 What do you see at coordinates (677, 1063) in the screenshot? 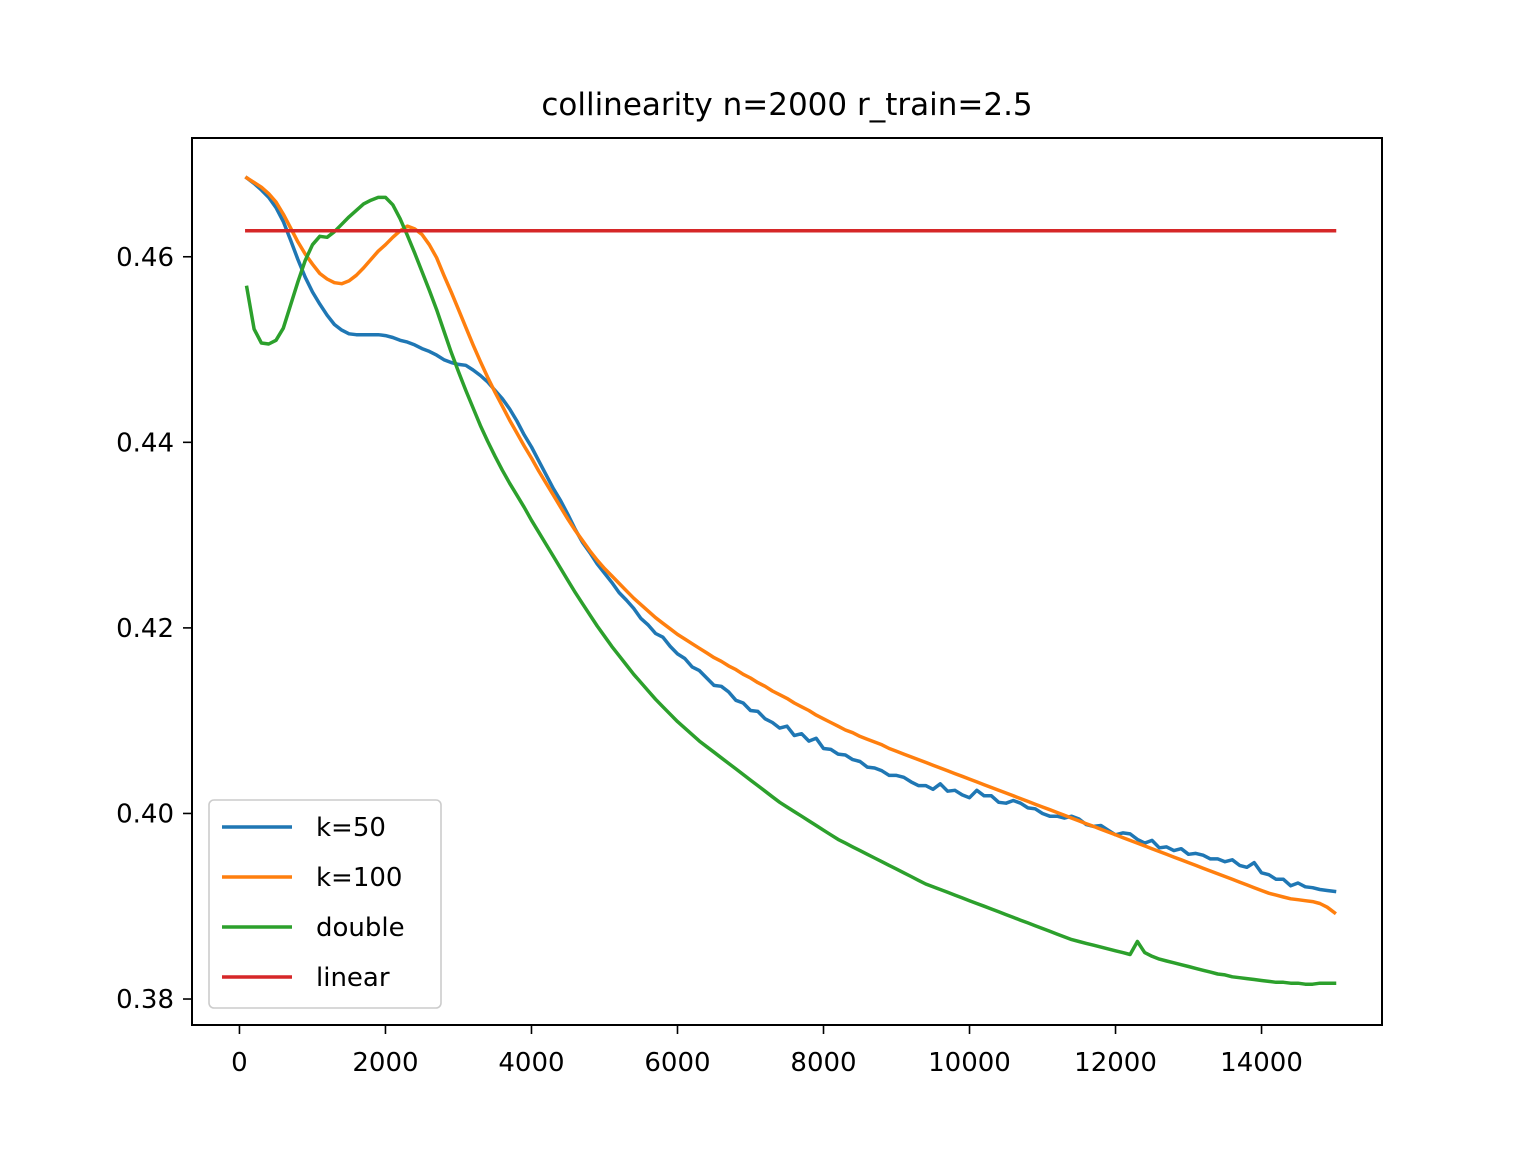
I see `x-tick-label: 6000` at bounding box center [677, 1063].